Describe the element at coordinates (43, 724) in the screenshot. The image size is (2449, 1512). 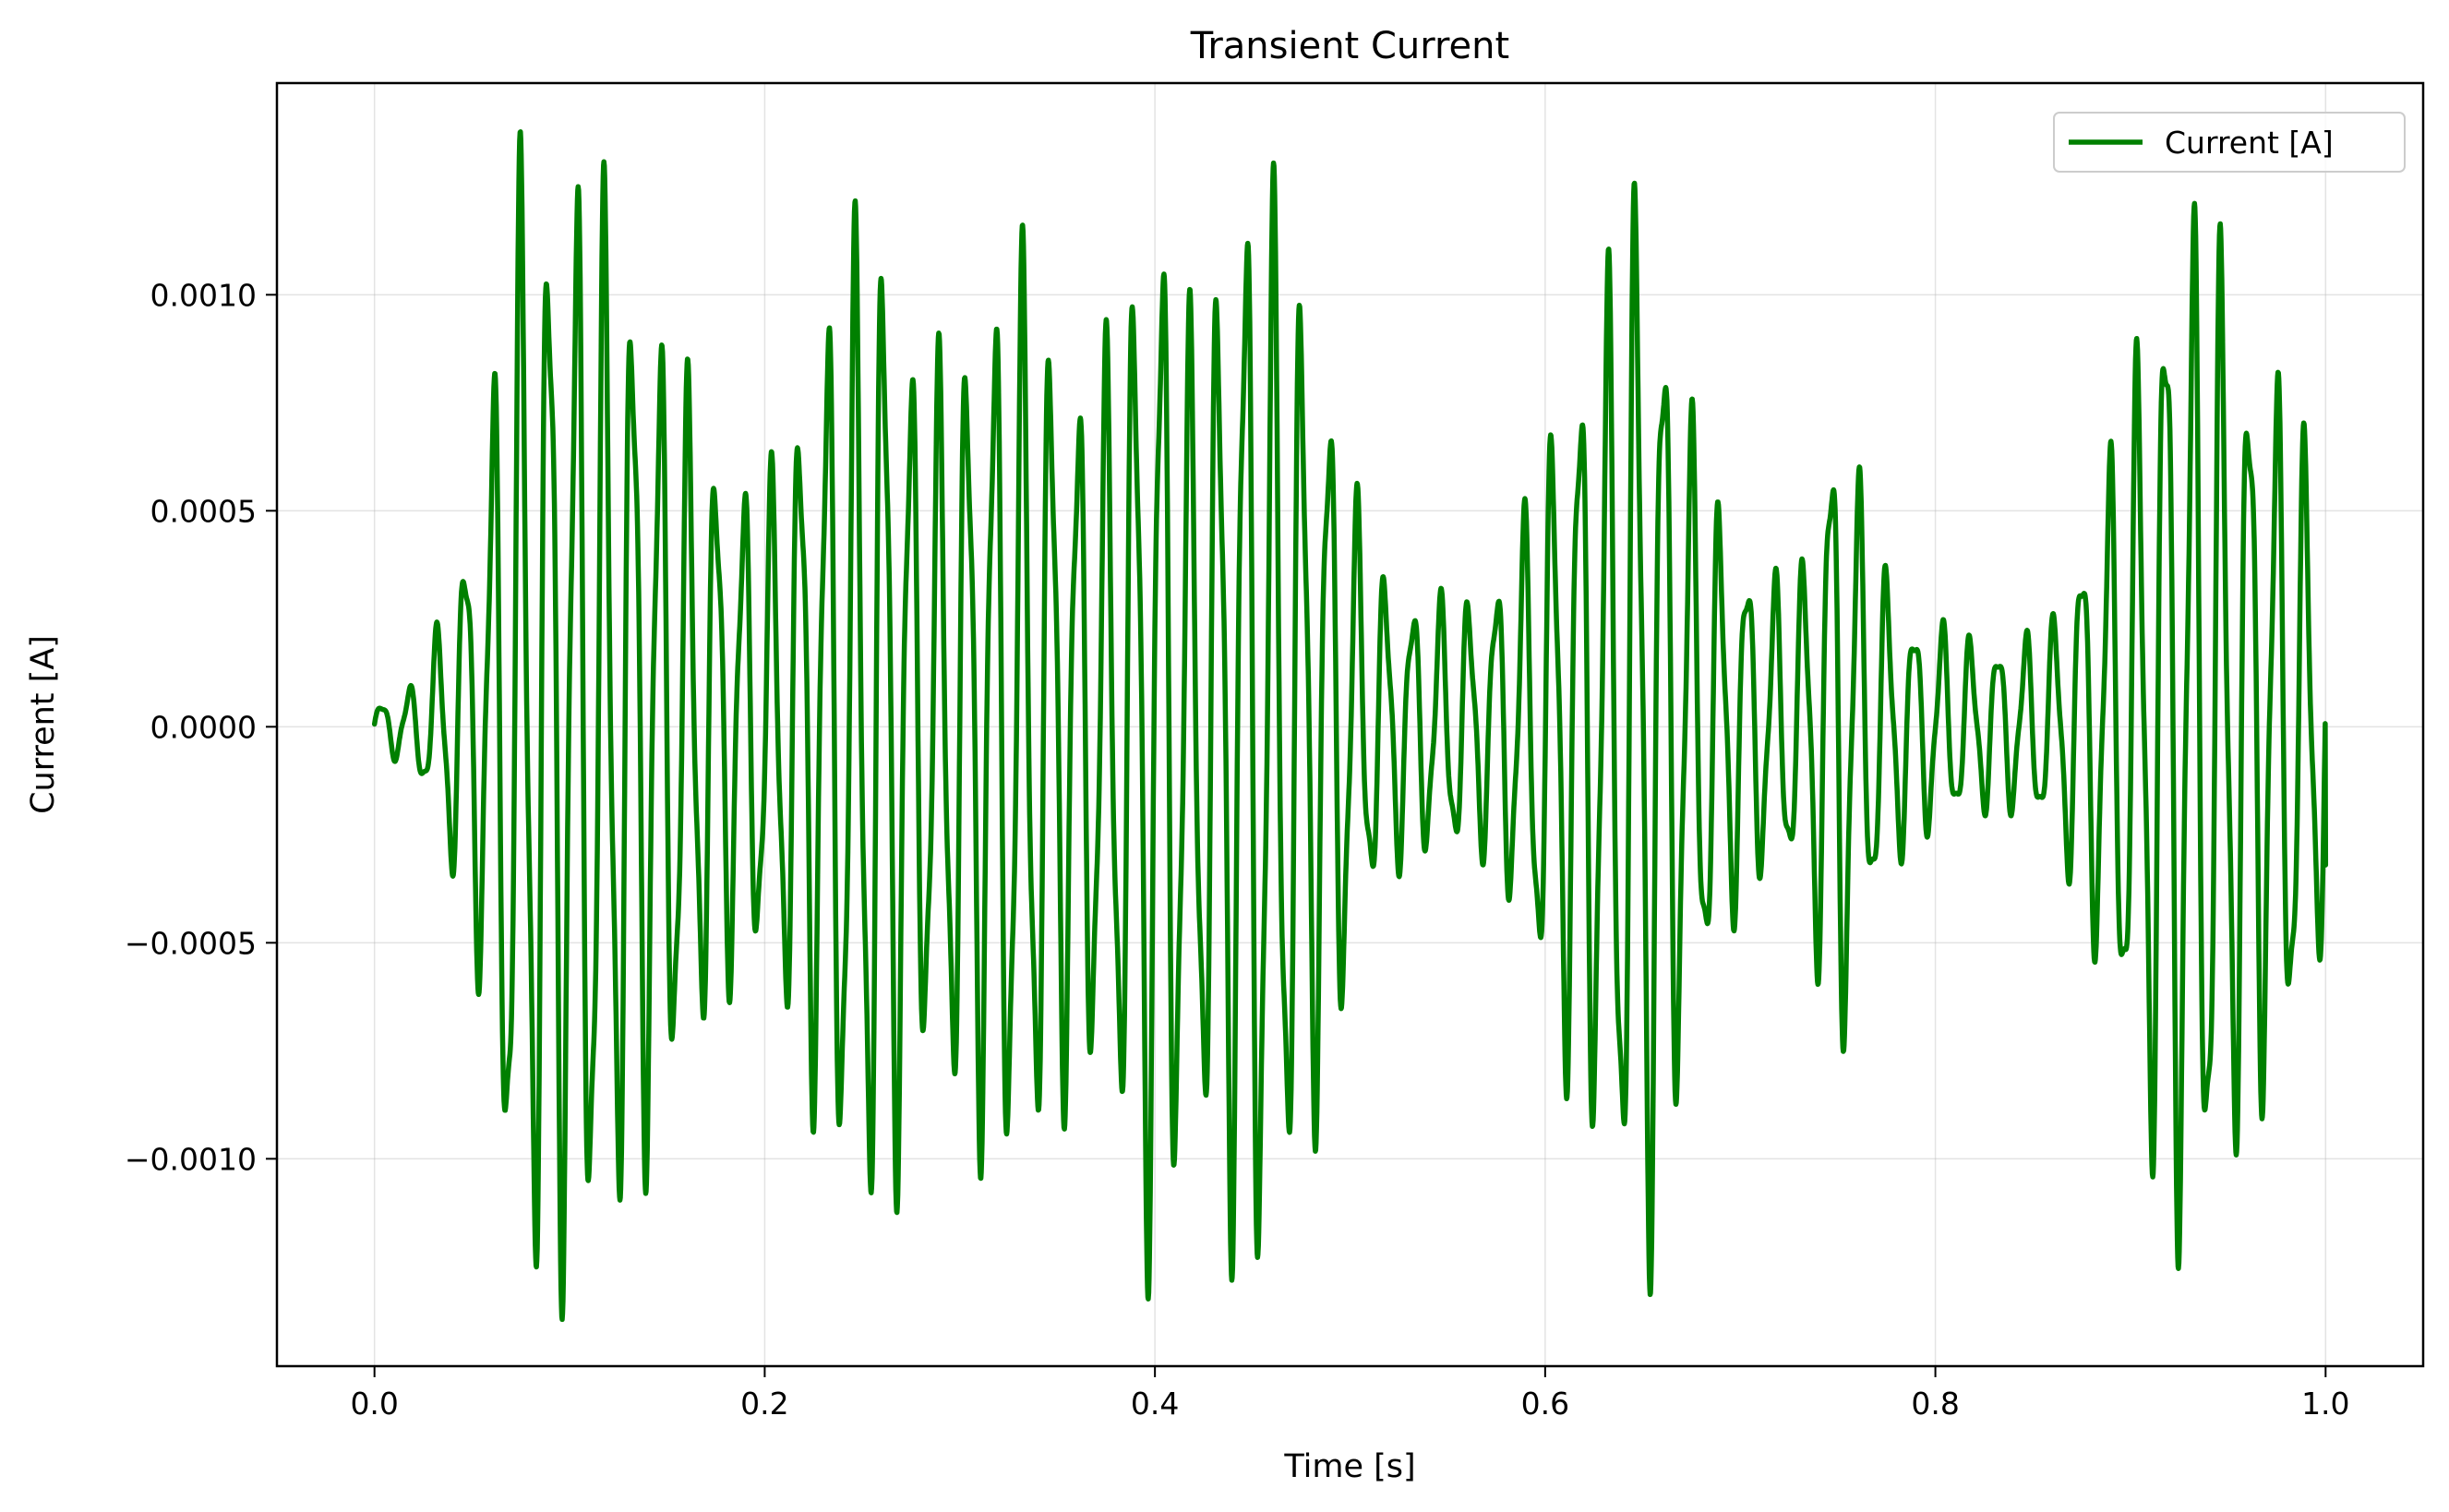
I see `y-axis-label: Current [A]` at that location.